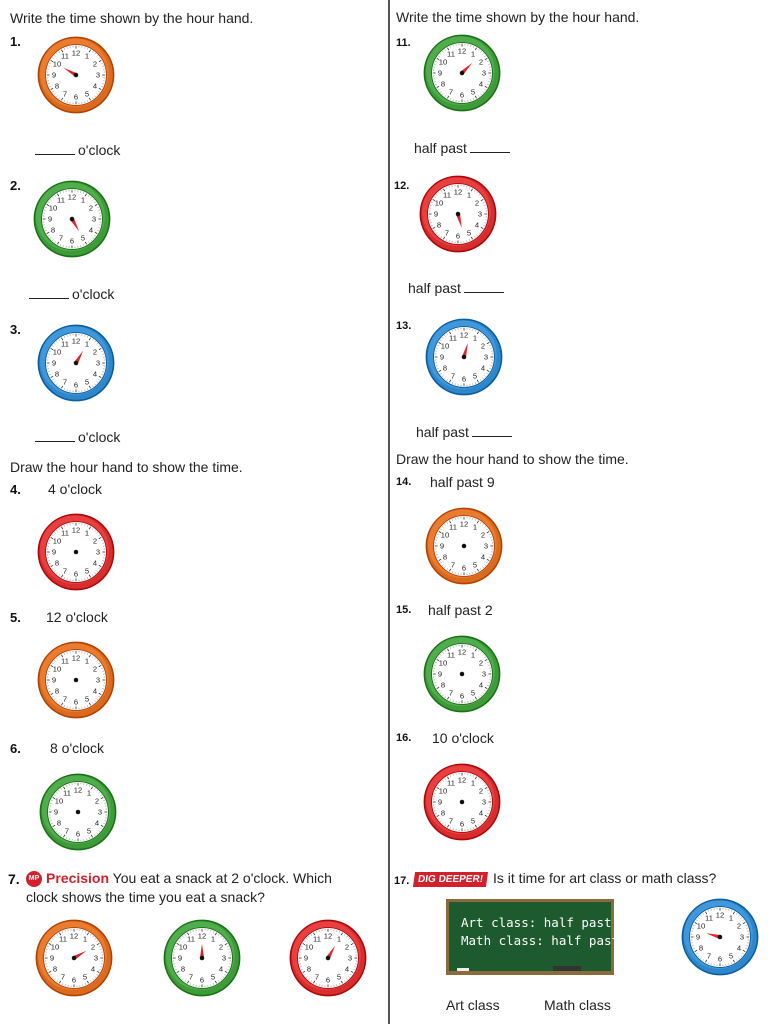 This screenshot has height=1024, width=768. I want to click on clock-q5: 1 2 3 4 5 6 7 8 9 10 11 12, so click(76, 680).